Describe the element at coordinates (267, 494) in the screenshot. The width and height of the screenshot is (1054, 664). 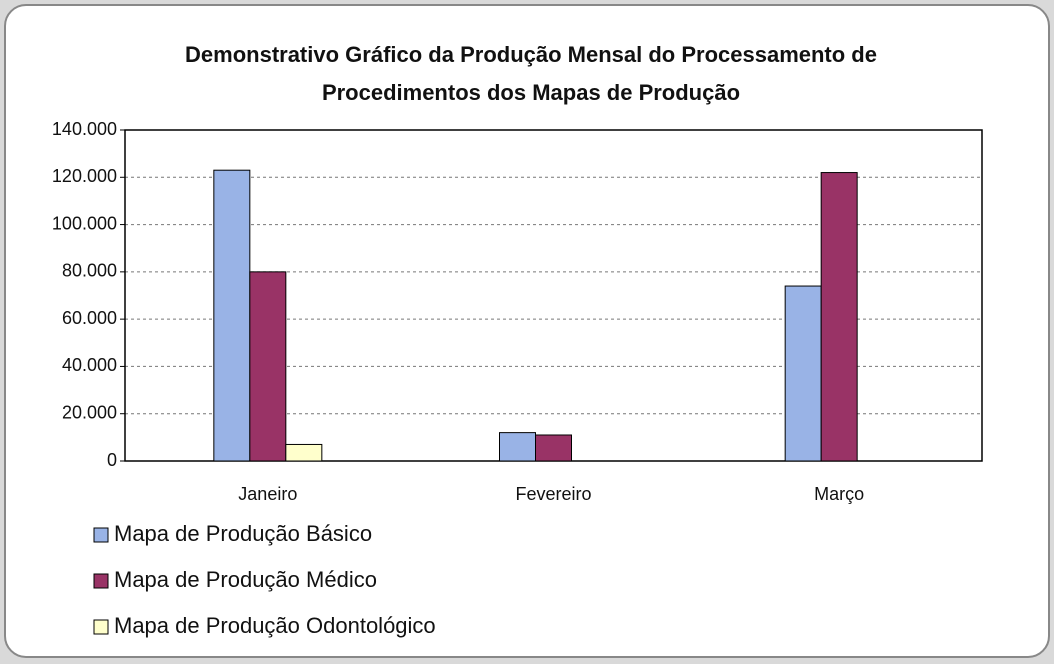
I see `x-tick-label: Janeiro` at that location.